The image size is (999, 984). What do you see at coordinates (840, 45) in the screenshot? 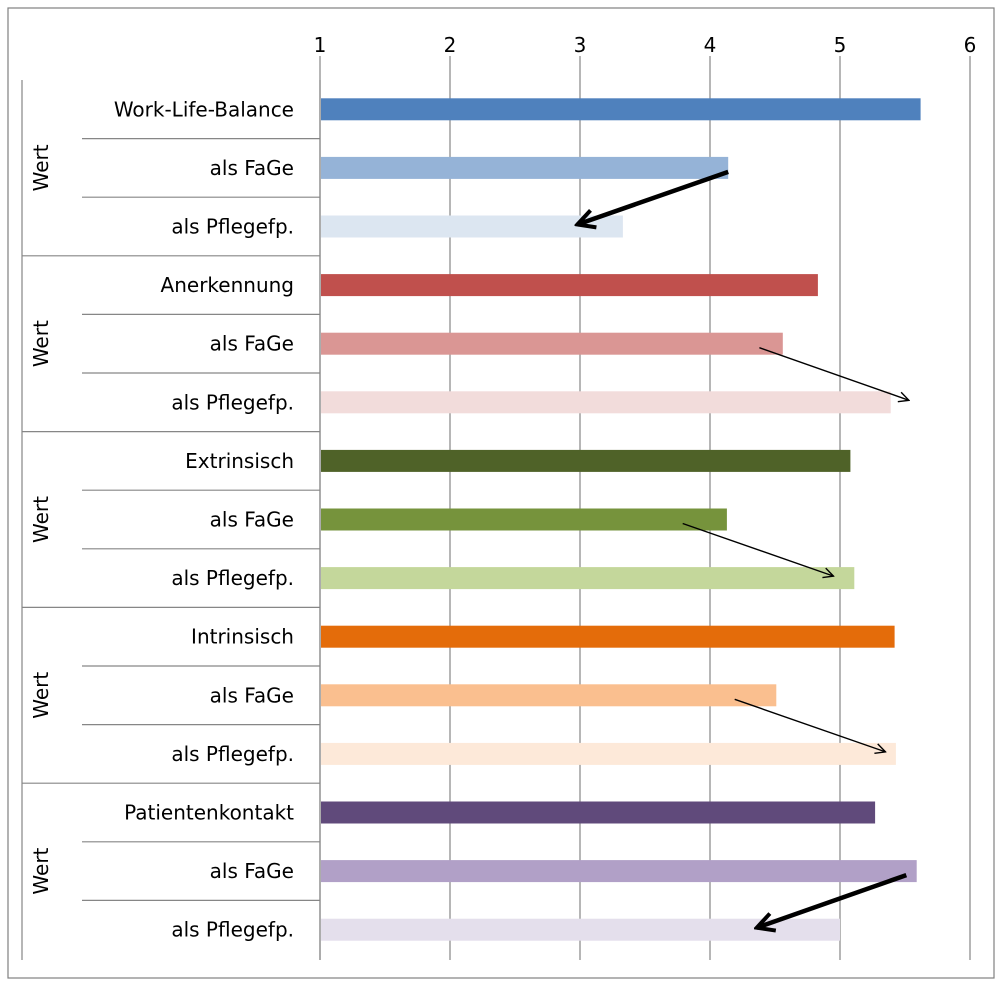
I see `x-tick-label: 5` at bounding box center [840, 45].